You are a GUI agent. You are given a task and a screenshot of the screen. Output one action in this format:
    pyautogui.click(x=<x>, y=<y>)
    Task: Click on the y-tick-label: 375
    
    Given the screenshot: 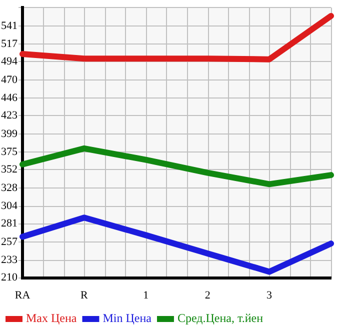 What is the action you would take?
    pyautogui.click(x=9, y=152)
    